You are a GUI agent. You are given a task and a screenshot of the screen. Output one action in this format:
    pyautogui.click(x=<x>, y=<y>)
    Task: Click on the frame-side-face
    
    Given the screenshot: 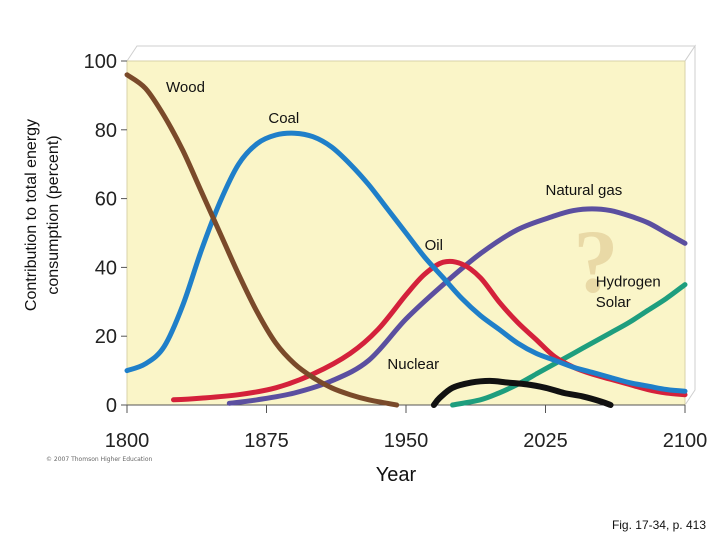 What is the action you would take?
    pyautogui.click(x=690, y=225)
    